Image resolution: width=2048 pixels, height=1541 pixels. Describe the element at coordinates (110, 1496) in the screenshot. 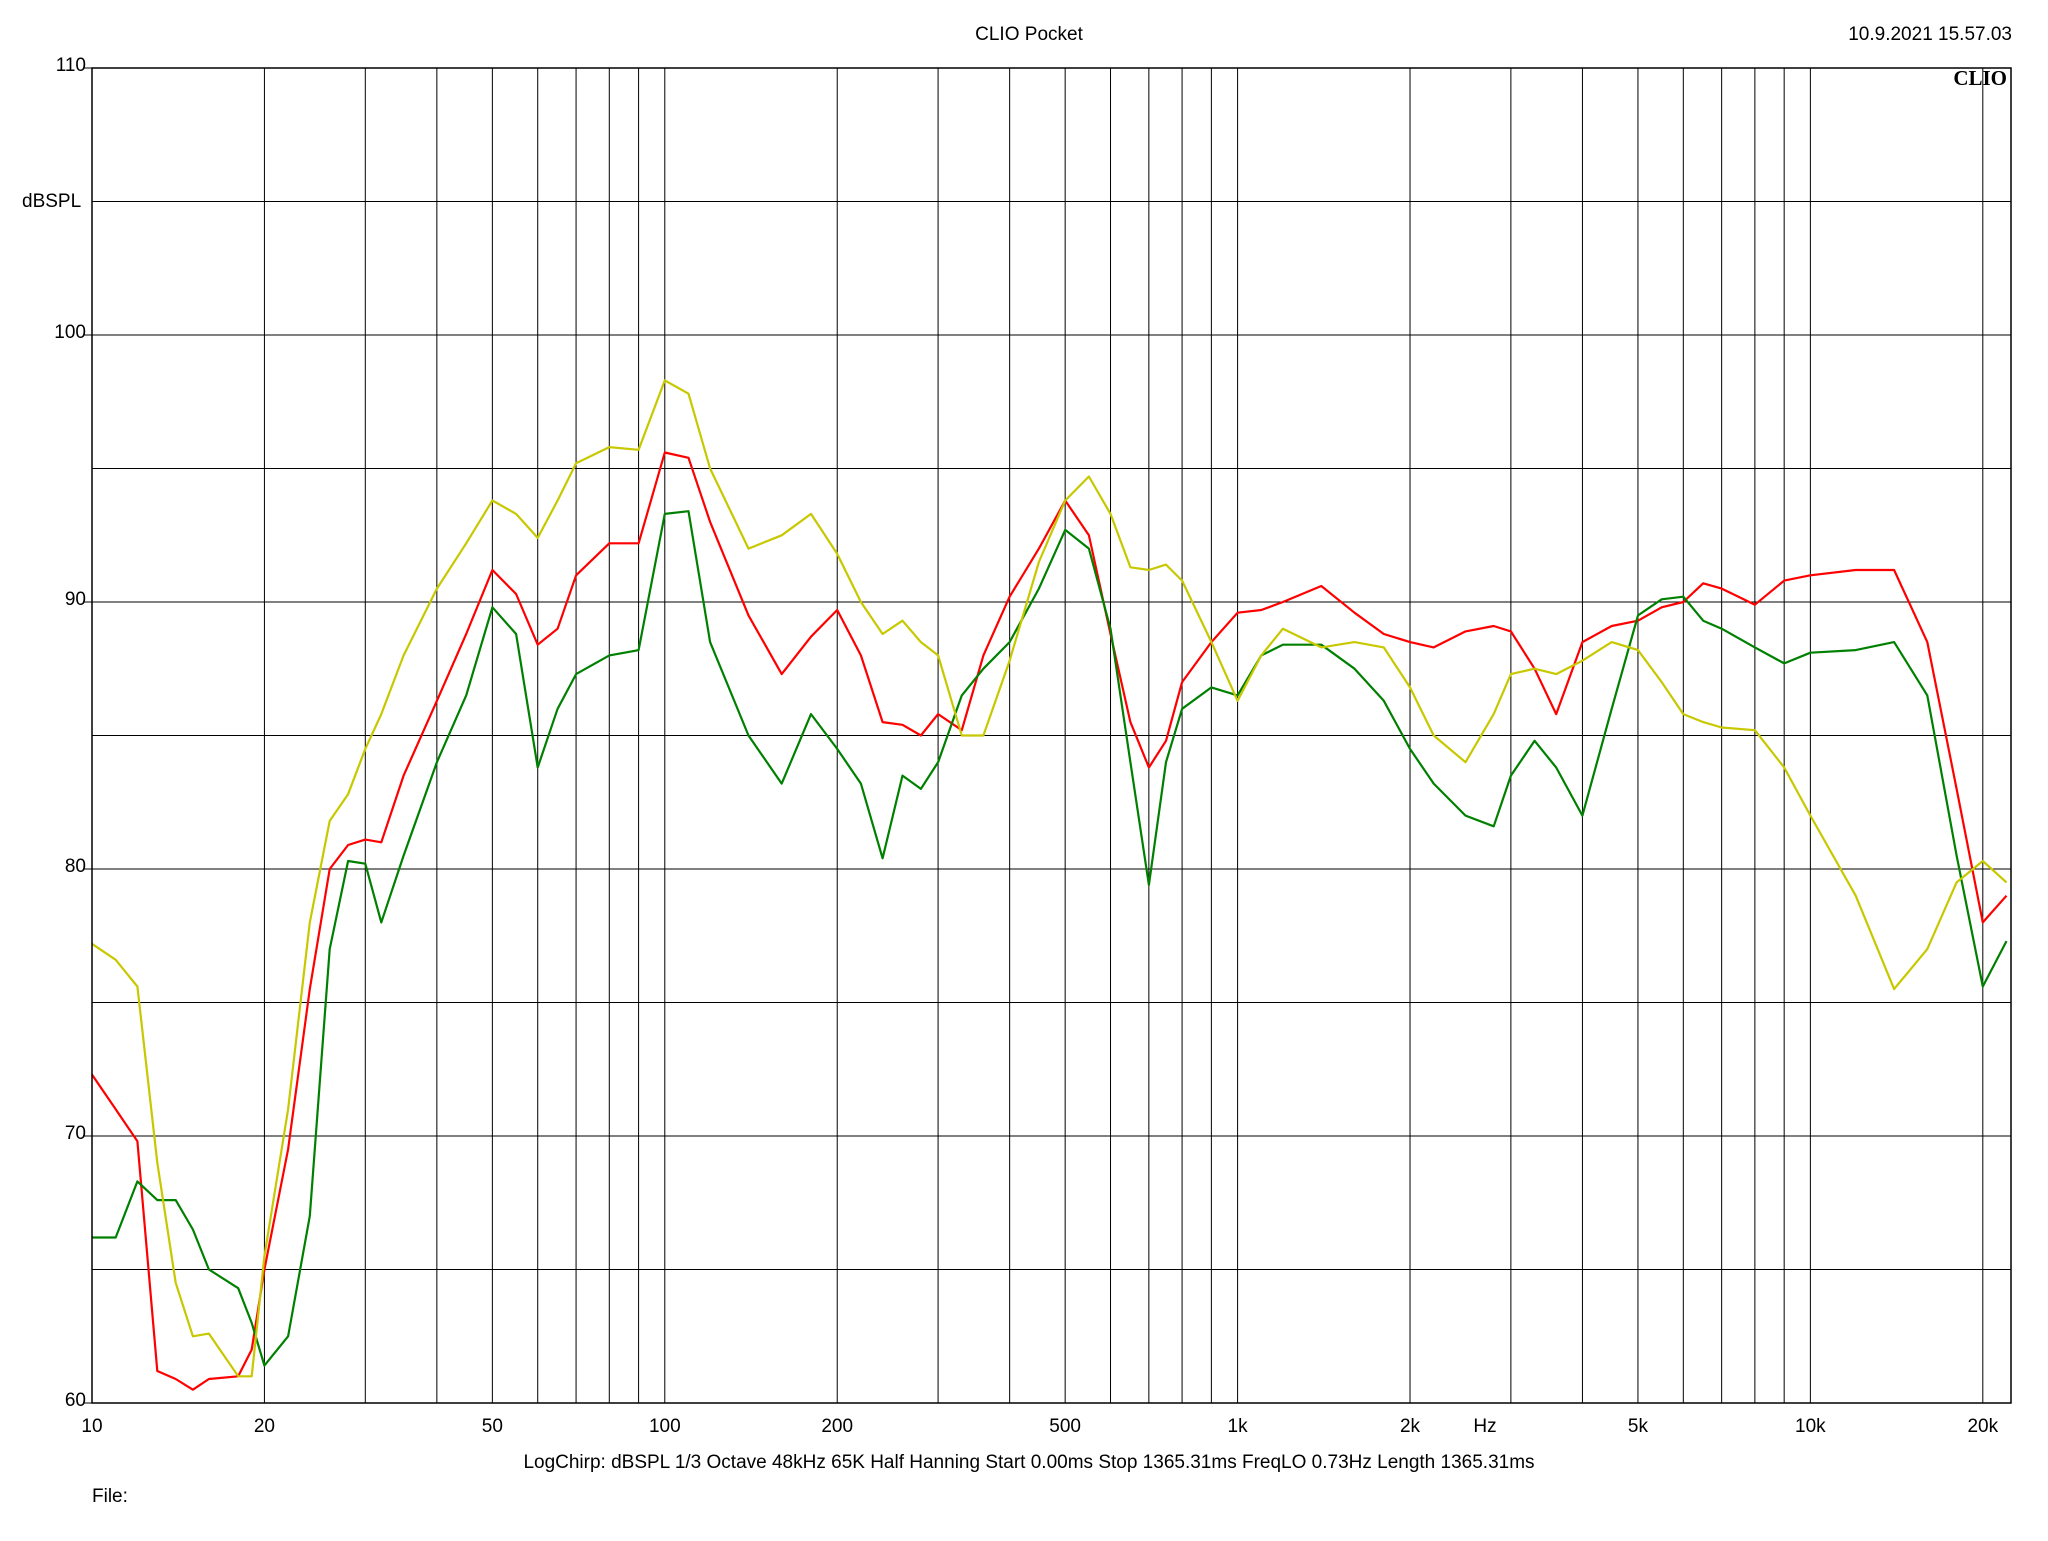

I see `file-label: File:` at that location.